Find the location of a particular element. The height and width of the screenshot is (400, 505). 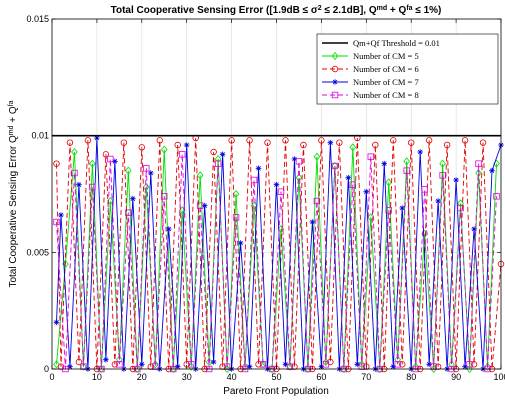

x-tick-label: 20 is located at coordinates (142, 377).